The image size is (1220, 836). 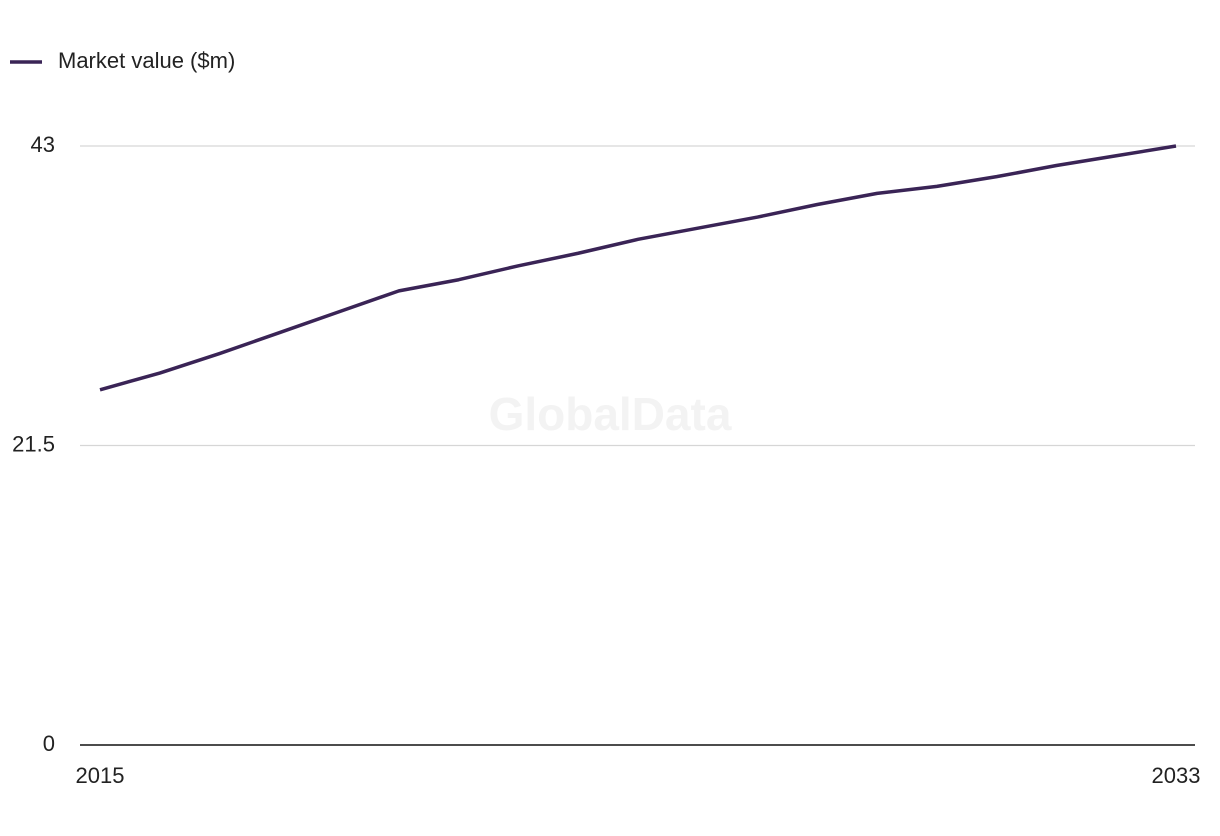 I want to click on y-tick-label: 0, so click(x=49, y=743).